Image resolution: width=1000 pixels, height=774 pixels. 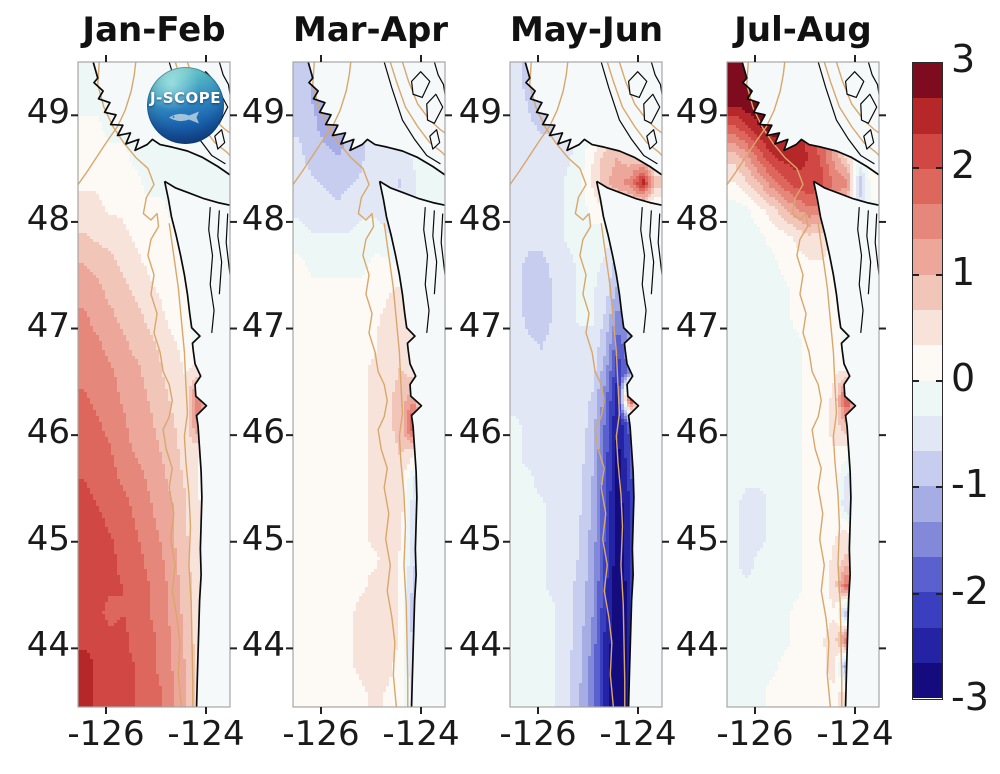 What do you see at coordinates (963, 59) in the screenshot?
I see `colorbar-tick-label: 3` at bounding box center [963, 59].